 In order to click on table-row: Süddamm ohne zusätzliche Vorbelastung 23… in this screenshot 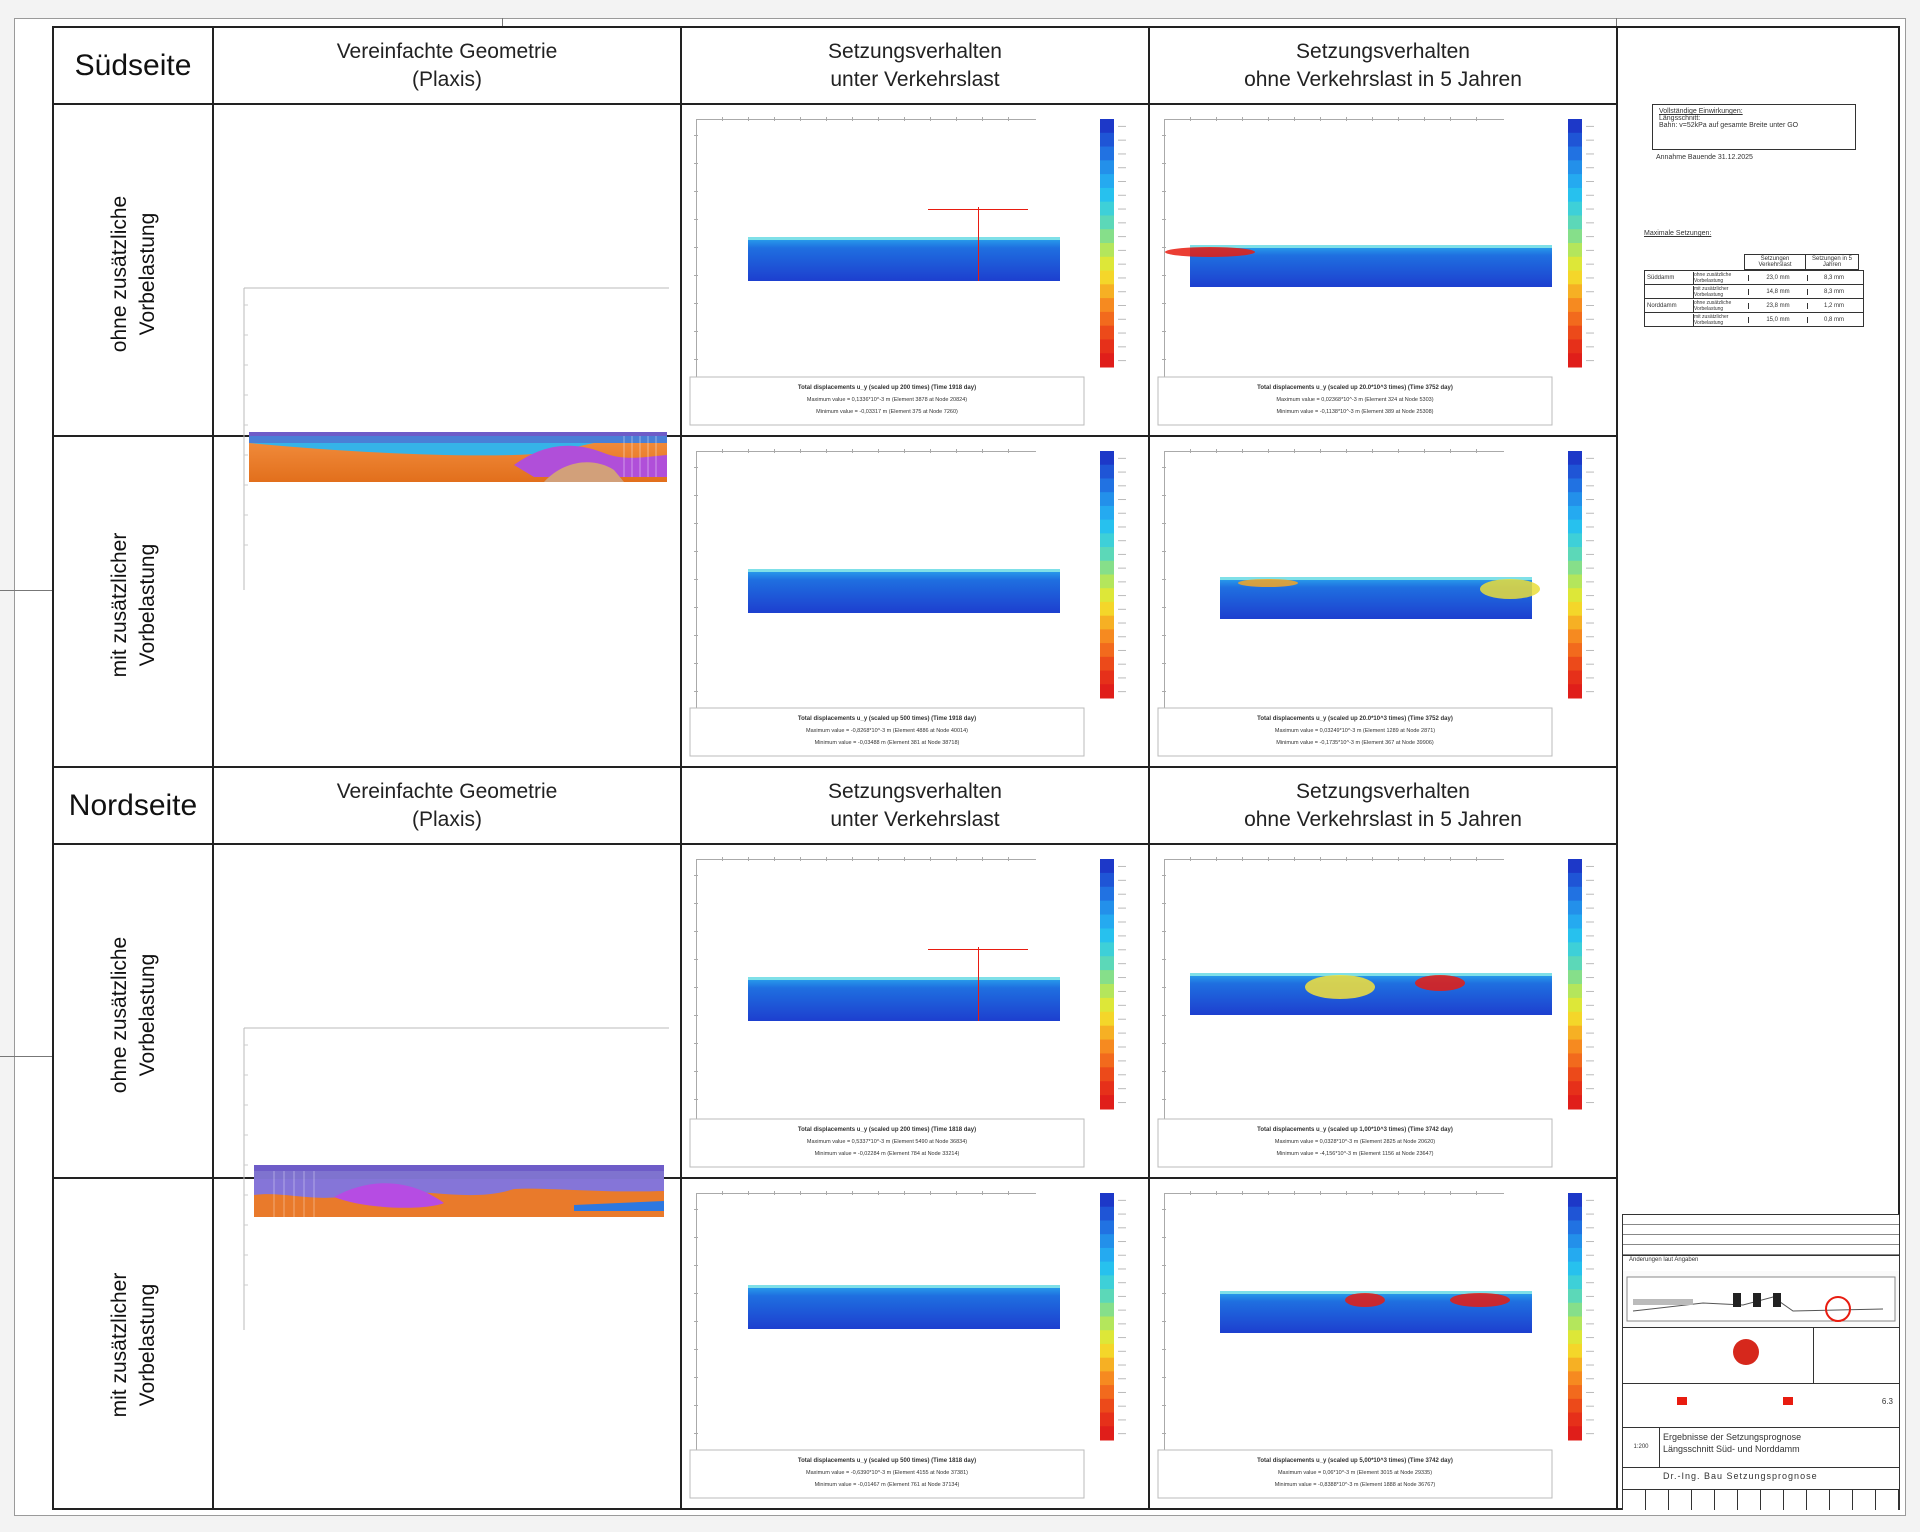, I will do `click(1754, 277)`.